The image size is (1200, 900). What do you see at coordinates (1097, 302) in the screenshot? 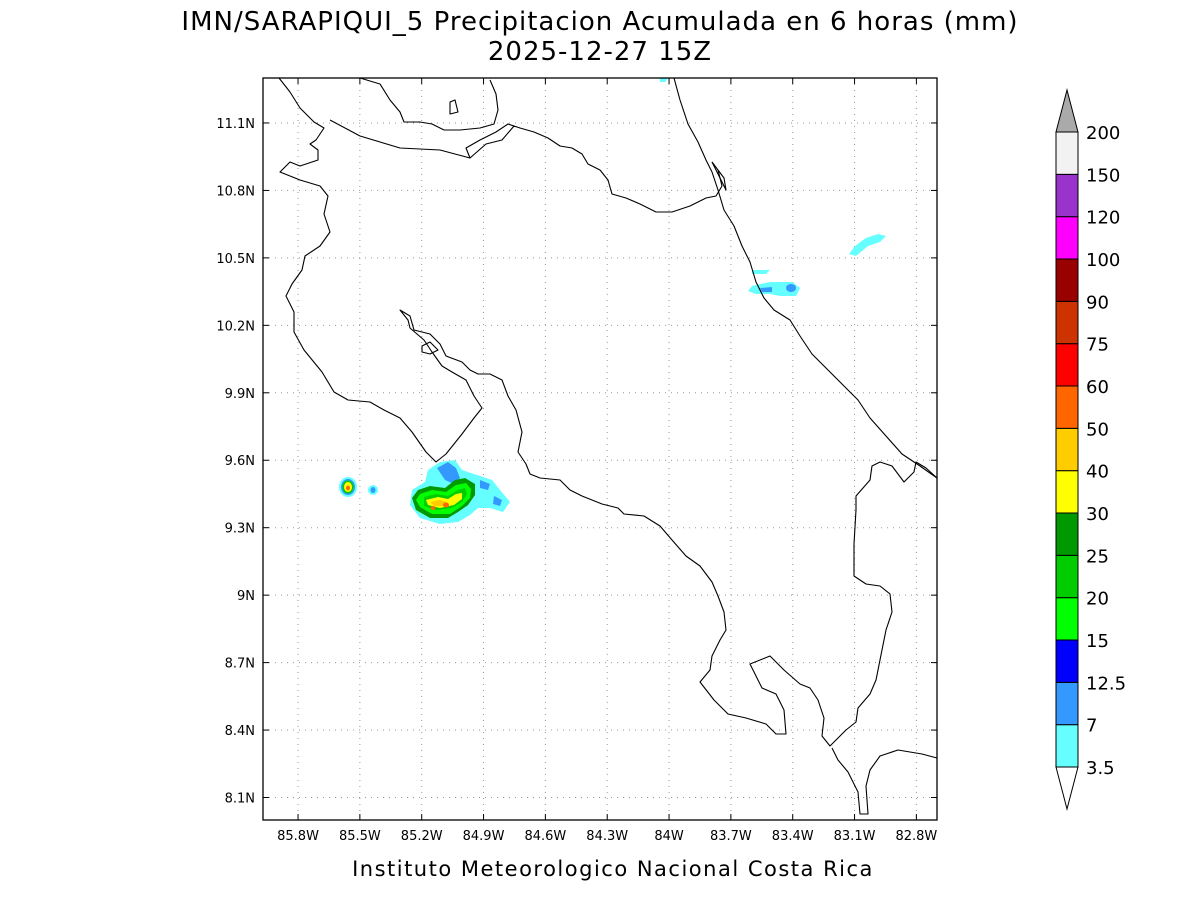
I see `colorbar-label: 90` at bounding box center [1097, 302].